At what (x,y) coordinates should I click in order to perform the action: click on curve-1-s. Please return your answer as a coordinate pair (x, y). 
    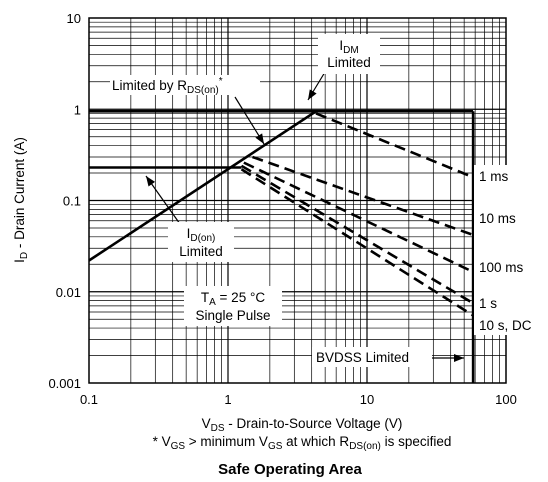
    Looking at the image, I should click on (357, 234).